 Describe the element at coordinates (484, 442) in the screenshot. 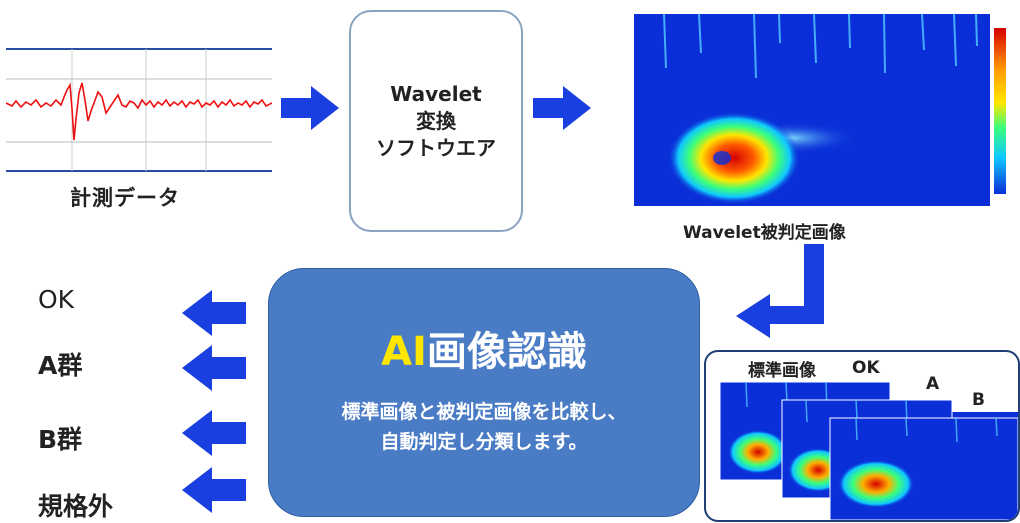

I see `ai-desc-line2: 自動判定し分類します。` at that location.